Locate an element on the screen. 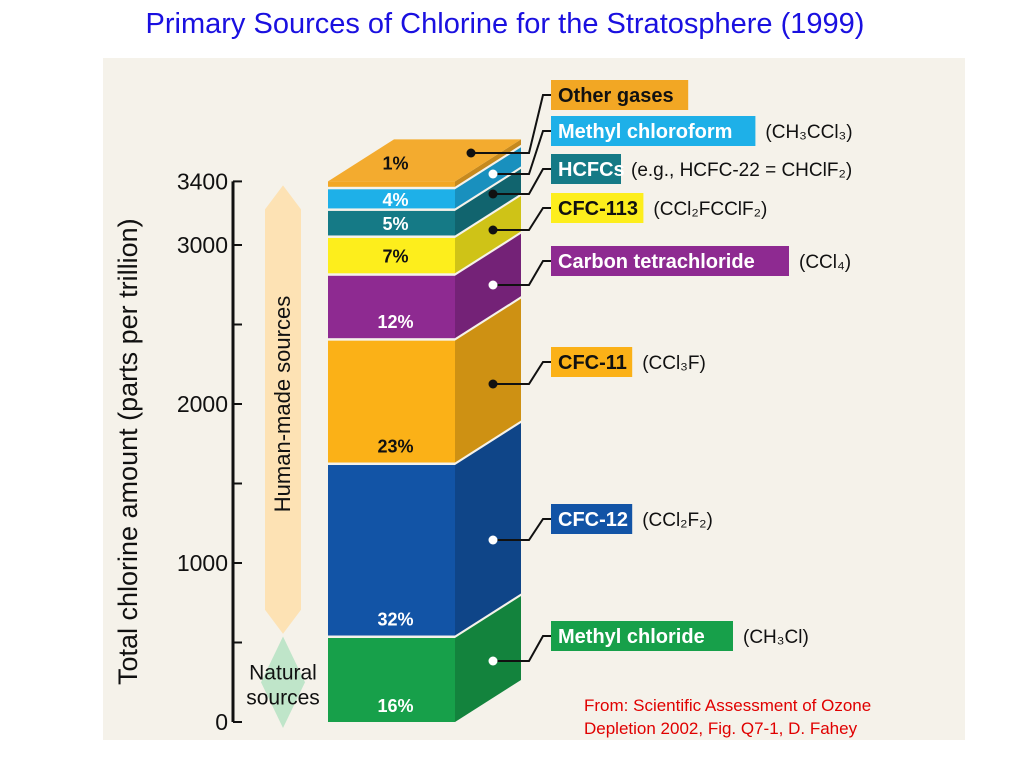 Image resolution: width=1024 pixels, height=768 pixels. percent-label-methyl-chloride: 16% is located at coordinates (395, 706).